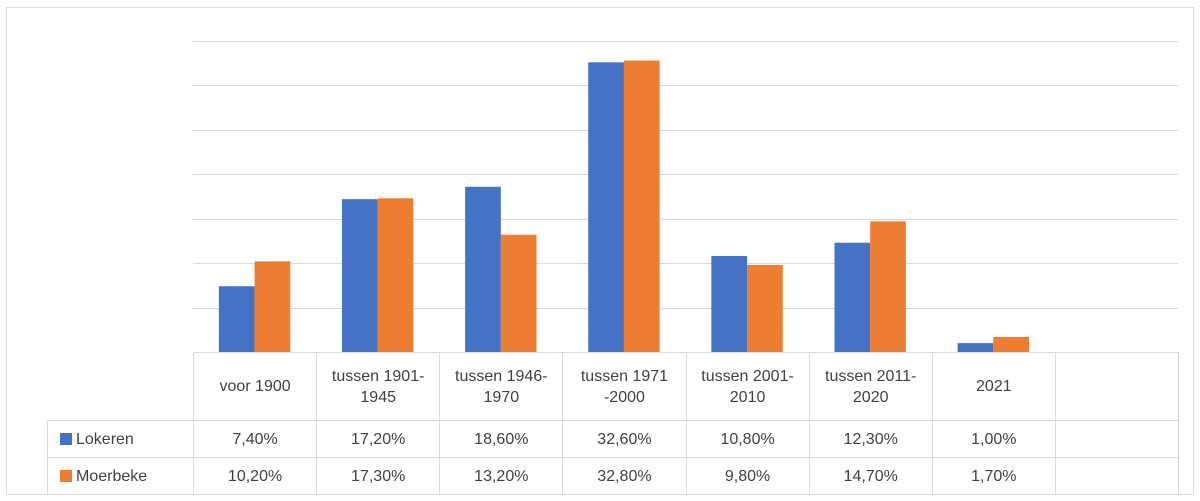  What do you see at coordinates (112, 476) in the screenshot?
I see `legend-label: Moerbeke` at bounding box center [112, 476].